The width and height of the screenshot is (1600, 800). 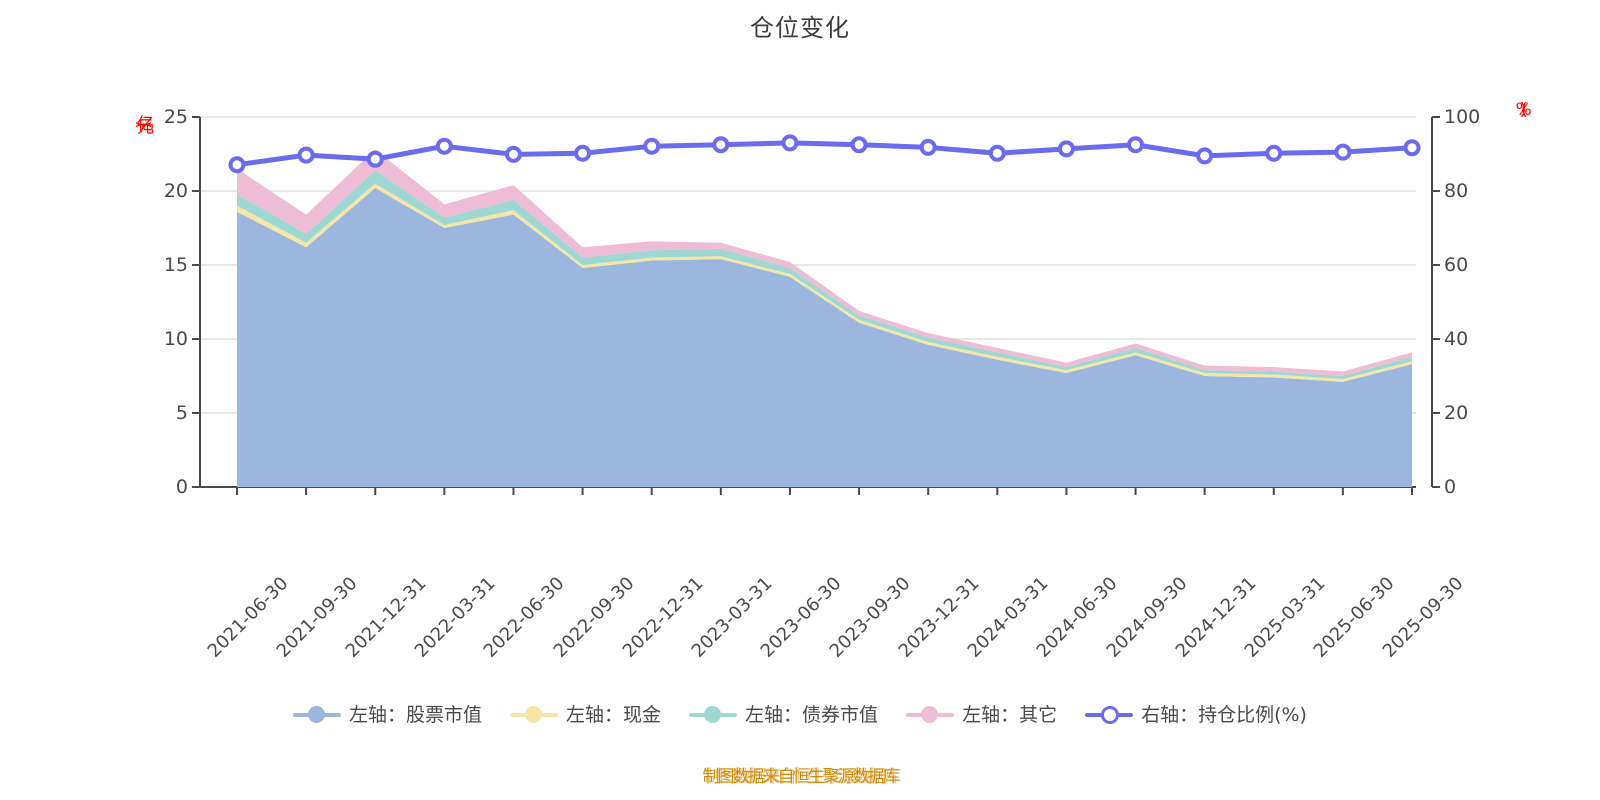 I want to click on page-title: 仓位变化, so click(x=800, y=28).